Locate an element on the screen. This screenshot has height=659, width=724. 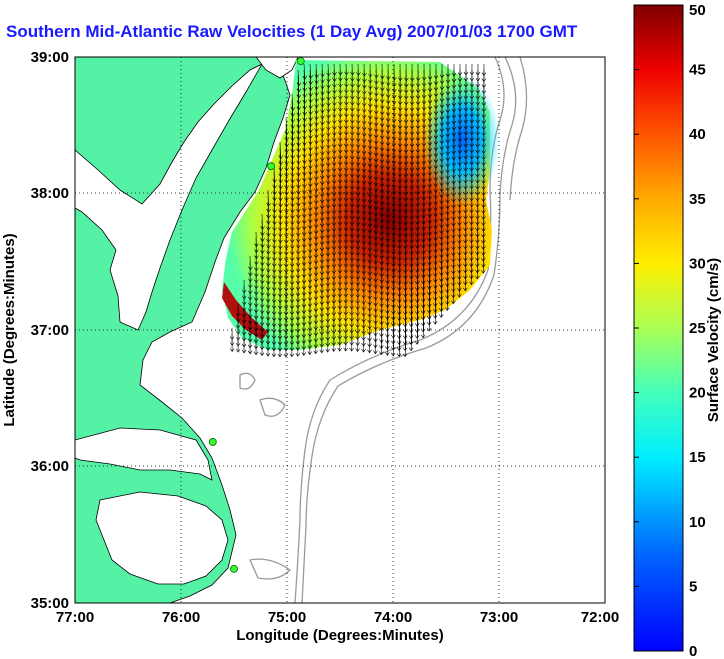
colorbar-tick-label: 40 is located at coordinates (697, 134).